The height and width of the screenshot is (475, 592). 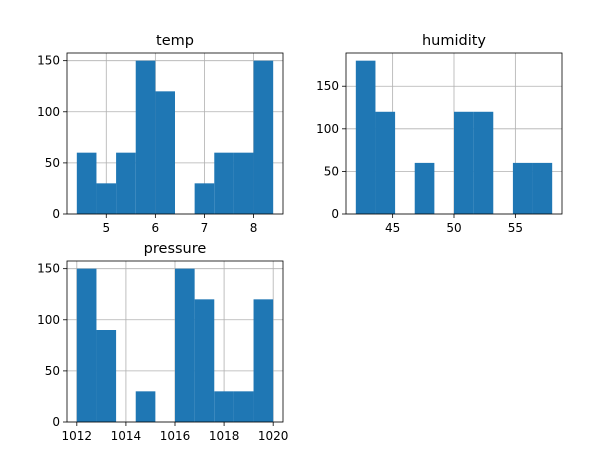 I want to click on subplot-title: temp, so click(x=175, y=41).